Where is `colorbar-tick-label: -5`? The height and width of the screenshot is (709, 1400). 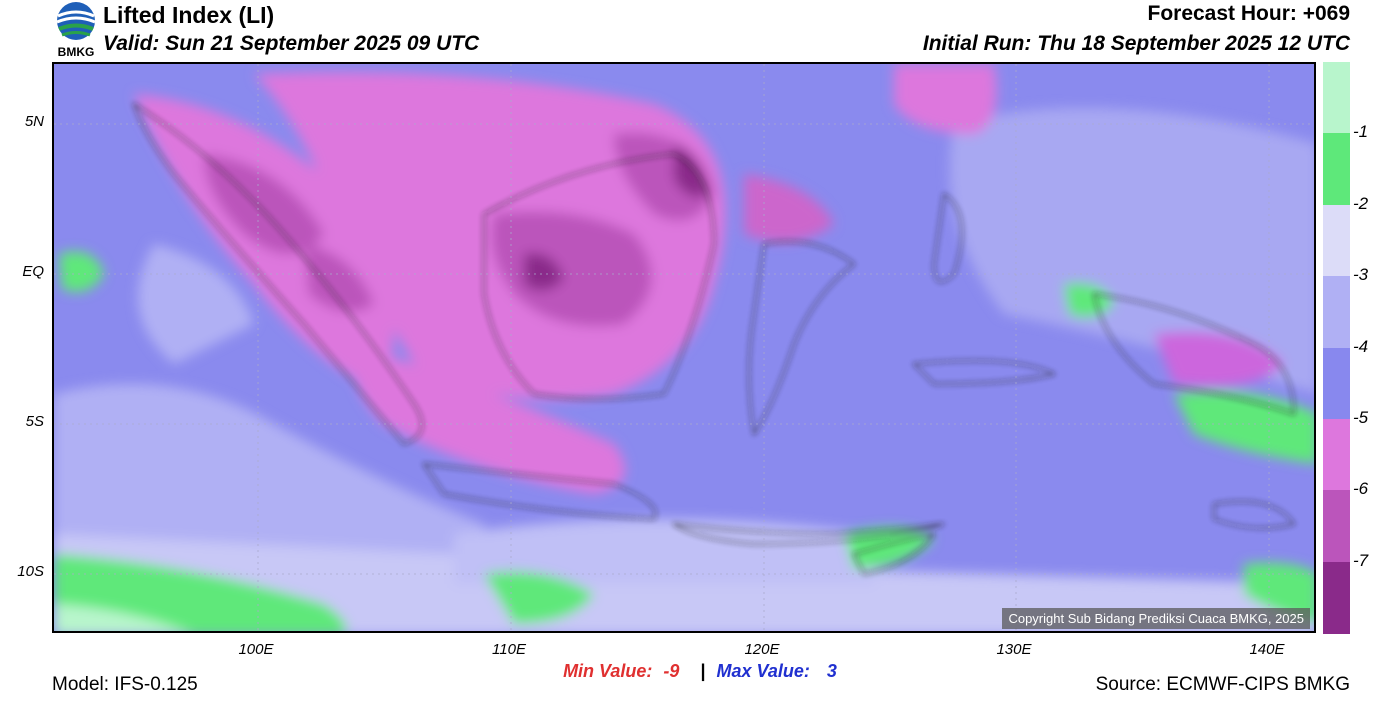
colorbar-tick-label: -5 is located at coordinates (1361, 417).